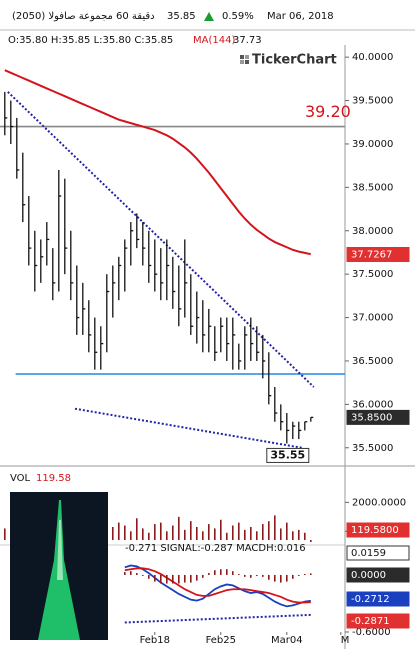 Image resolution: width=415 pixels, height=649 pixels. Describe the element at coordinates (181, 16) in the screenshot. I see `price: 35.85` at that location.